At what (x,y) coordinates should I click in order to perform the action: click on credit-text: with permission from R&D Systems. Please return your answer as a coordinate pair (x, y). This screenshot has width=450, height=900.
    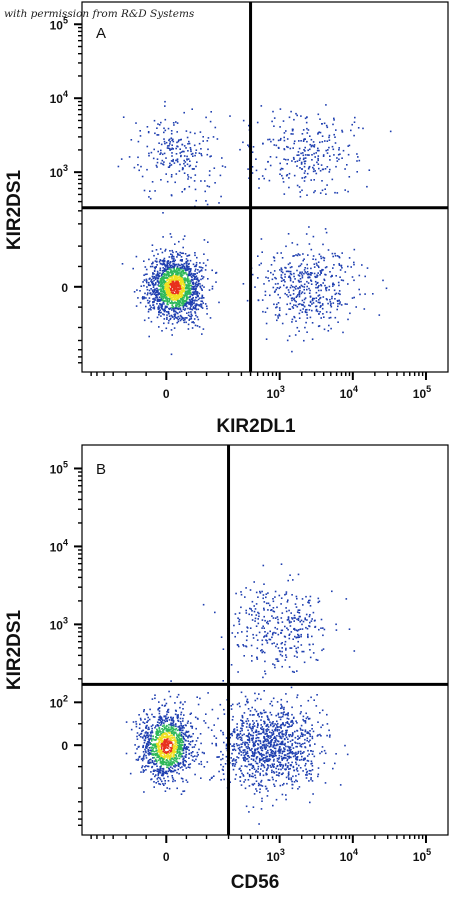
    Looking at the image, I should click on (99, 14).